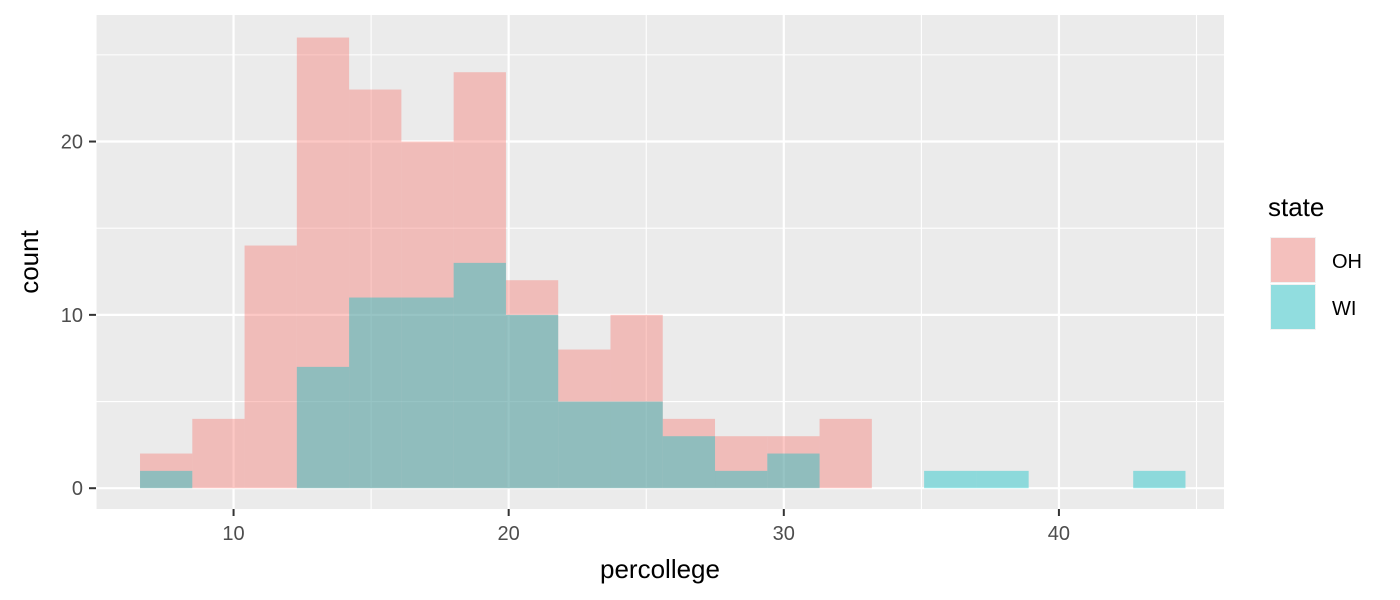  What do you see at coordinates (72, 316) in the screenshot?
I see `y-tick-label: 10` at bounding box center [72, 316].